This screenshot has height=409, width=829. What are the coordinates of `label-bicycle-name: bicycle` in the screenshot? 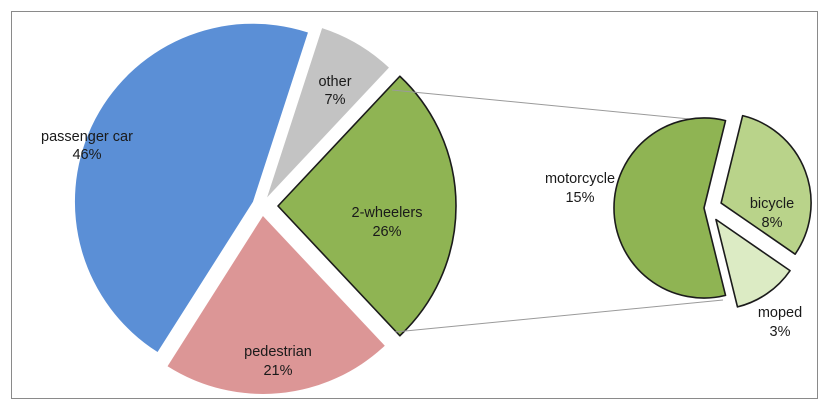 It's located at (772, 204).